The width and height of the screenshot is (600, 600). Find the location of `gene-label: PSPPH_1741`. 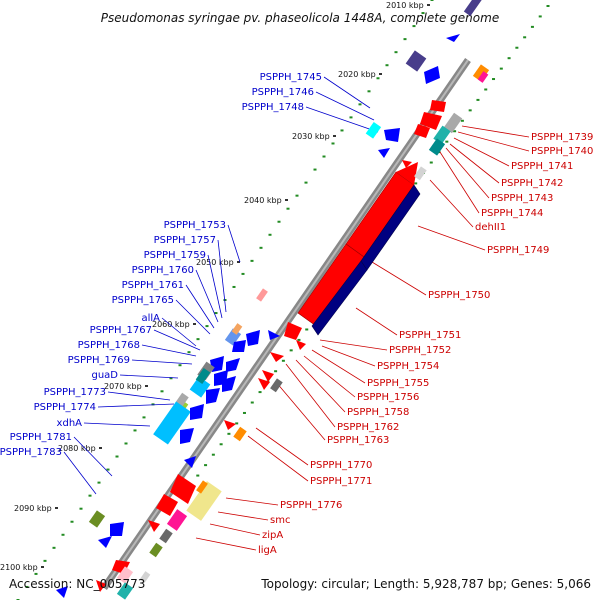

gene-label: PSPPH_1741 is located at coordinates (542, 166).